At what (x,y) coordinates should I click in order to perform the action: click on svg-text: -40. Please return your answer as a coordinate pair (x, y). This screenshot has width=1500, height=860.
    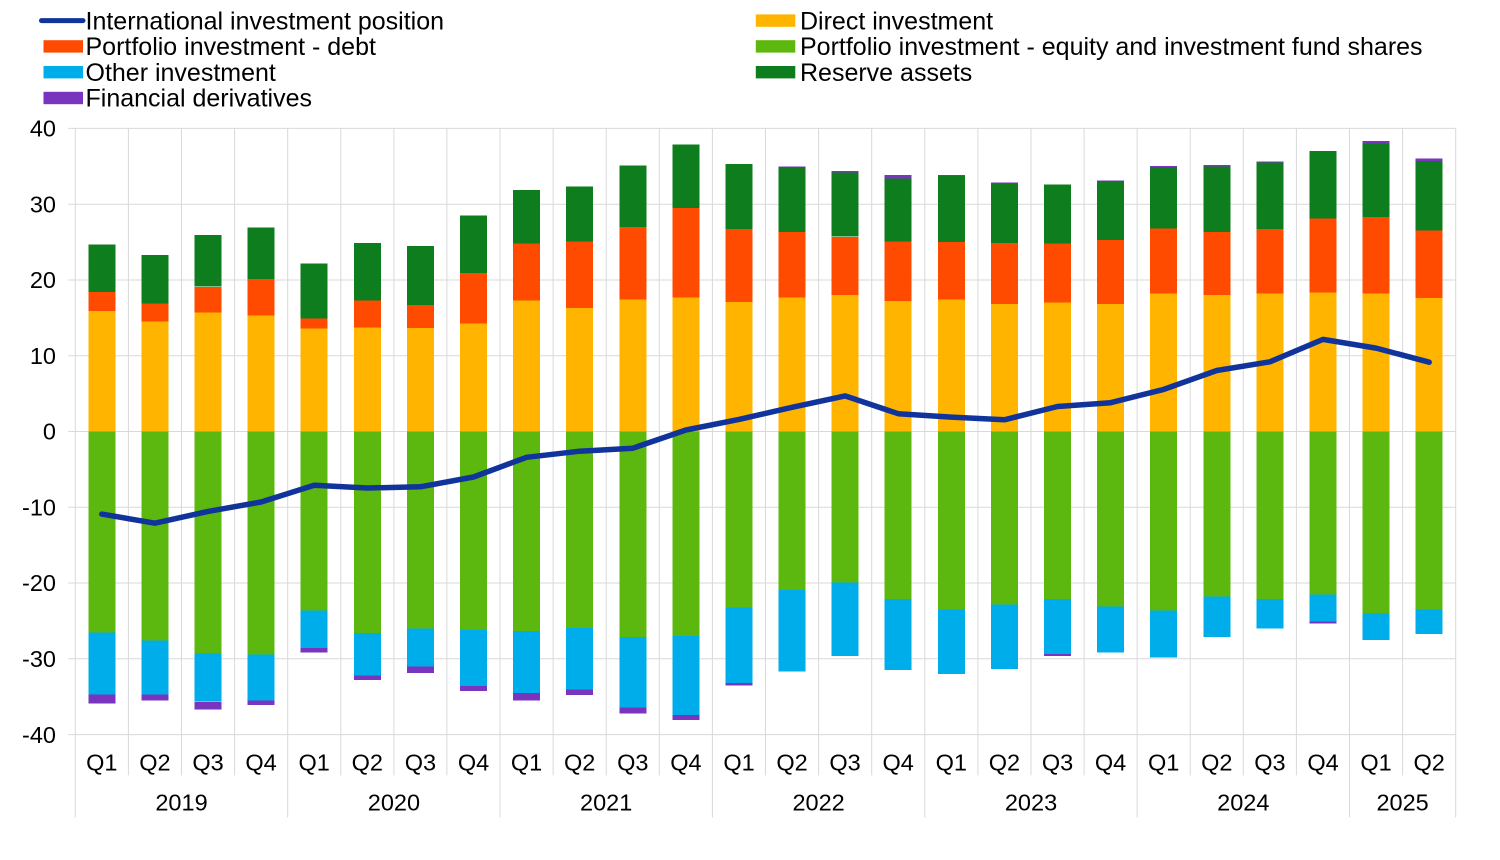
    Looking at the image, I should click on (39, 735).